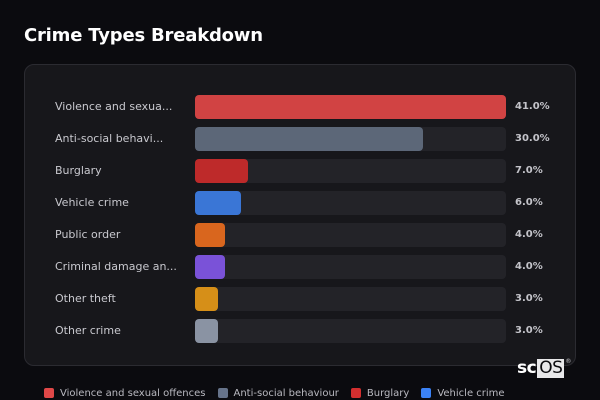 Image resolution: width=600 pixels, height=400 pixels. I want to click on legend-label: Vehicle crime, so click(471, 393).